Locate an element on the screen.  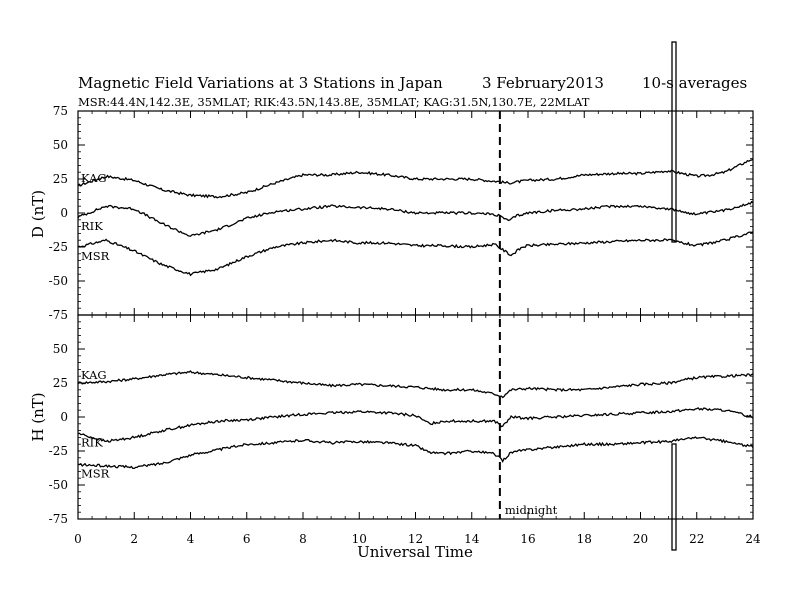
x-tick-label: 2 is located at coordinates (134, 539).